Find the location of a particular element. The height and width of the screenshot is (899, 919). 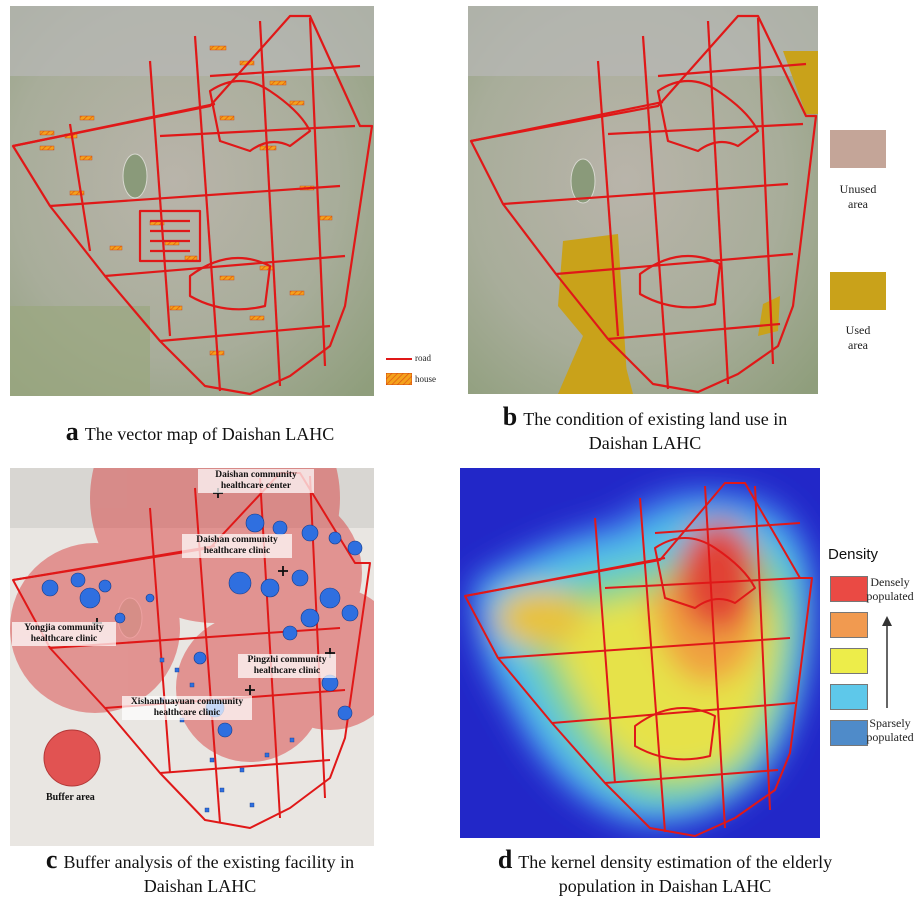

house-legend-icon is located at coordinates (399, 379).